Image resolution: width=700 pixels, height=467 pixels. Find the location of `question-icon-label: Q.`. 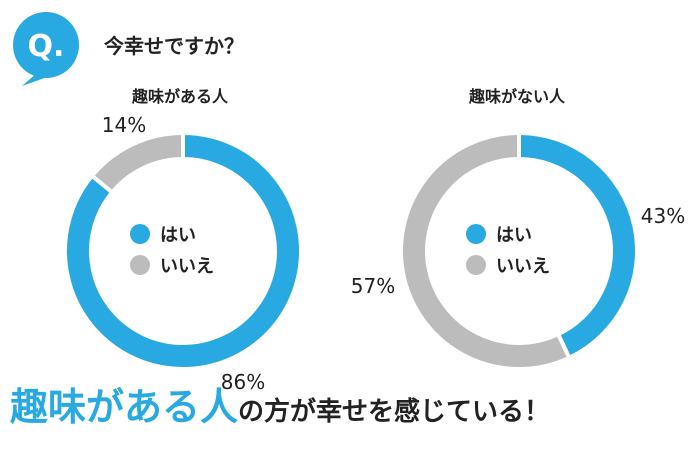

question-icon-label: Q. is located at coordinates (46, 46).